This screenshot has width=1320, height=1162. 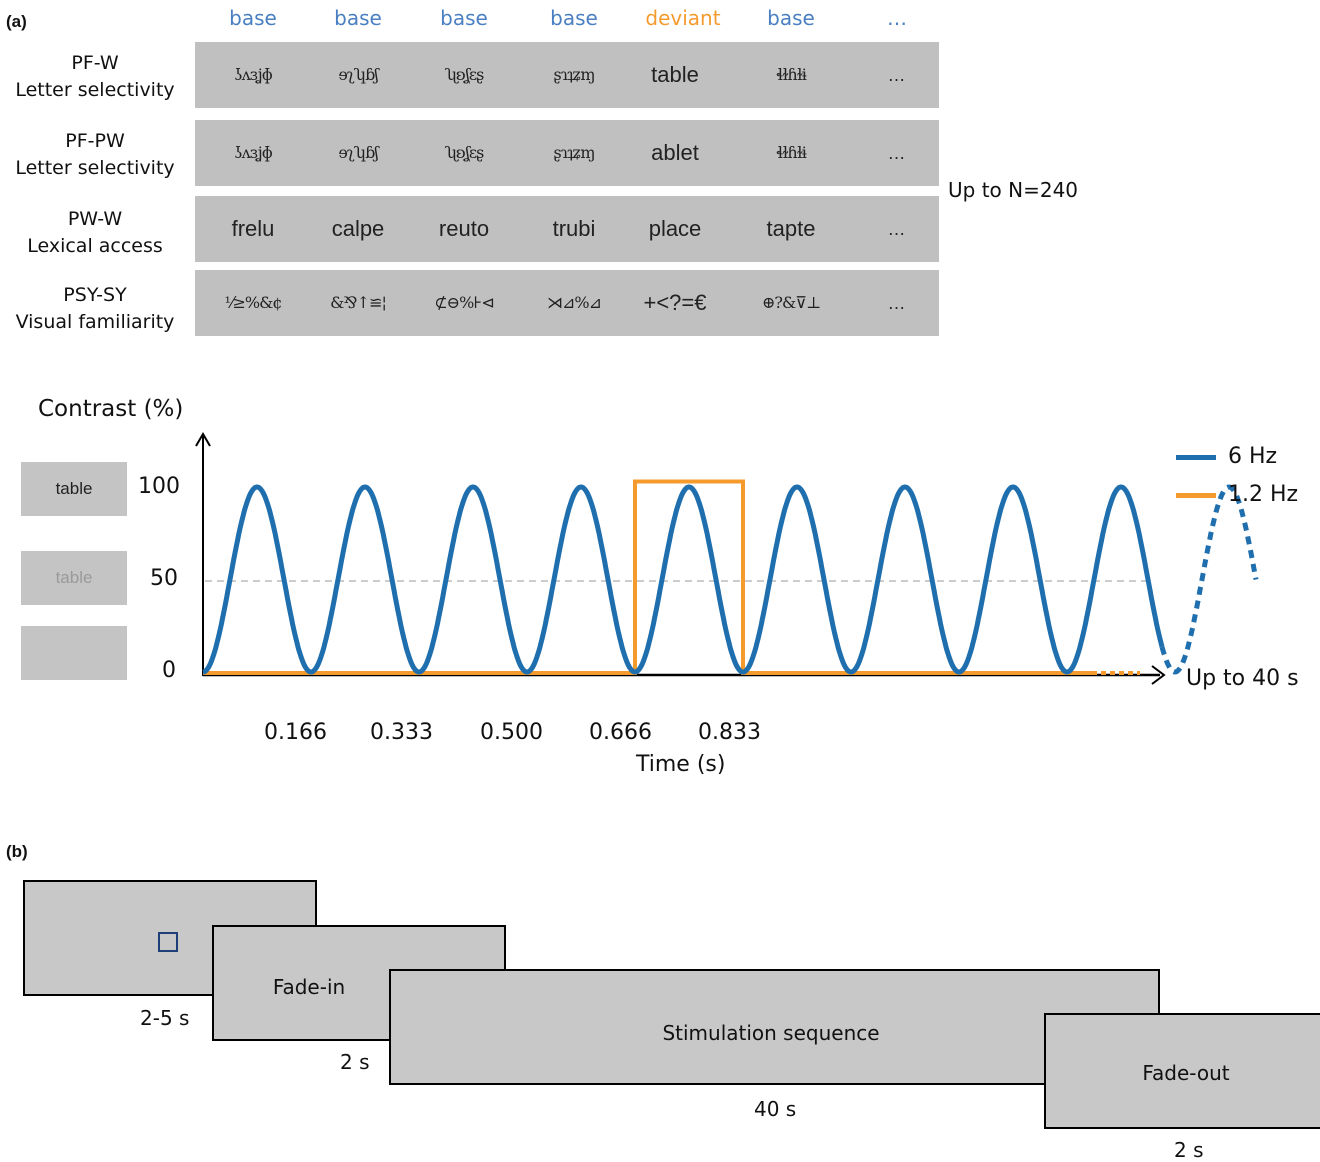 What do you see at coordinates (1013, 190) in the screenshot?
I see `n-label: Up to N=240` at bounding box center [1013, 190].